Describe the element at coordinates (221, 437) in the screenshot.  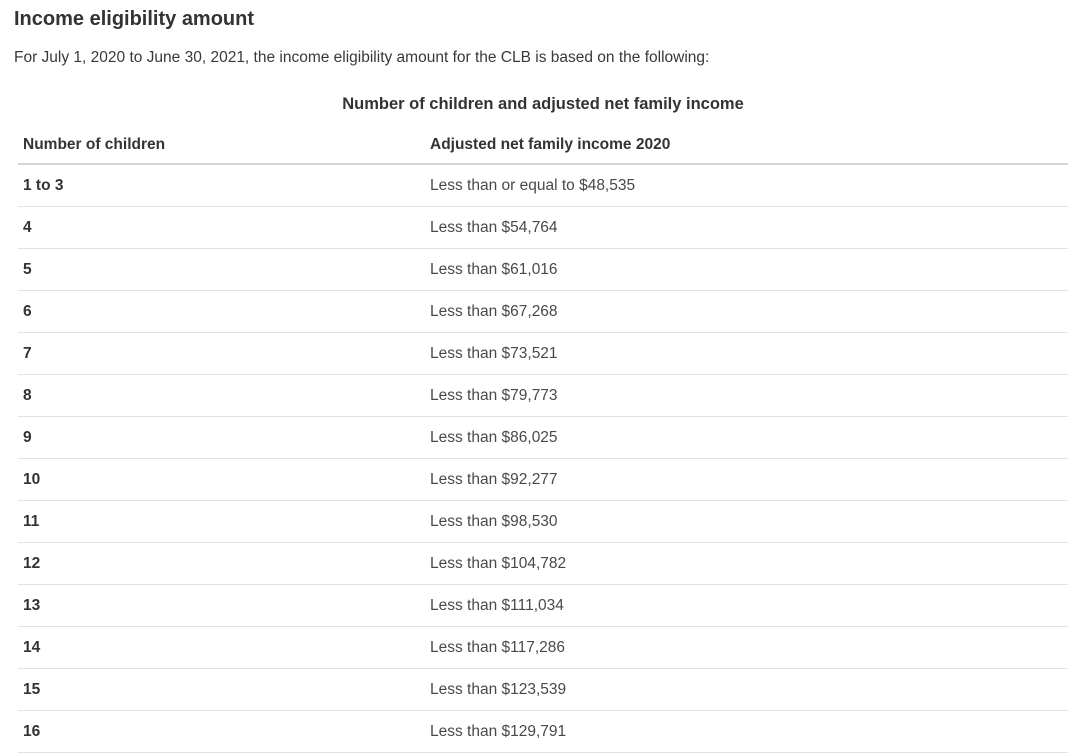
I see `children-count-cell: 9` at that location.